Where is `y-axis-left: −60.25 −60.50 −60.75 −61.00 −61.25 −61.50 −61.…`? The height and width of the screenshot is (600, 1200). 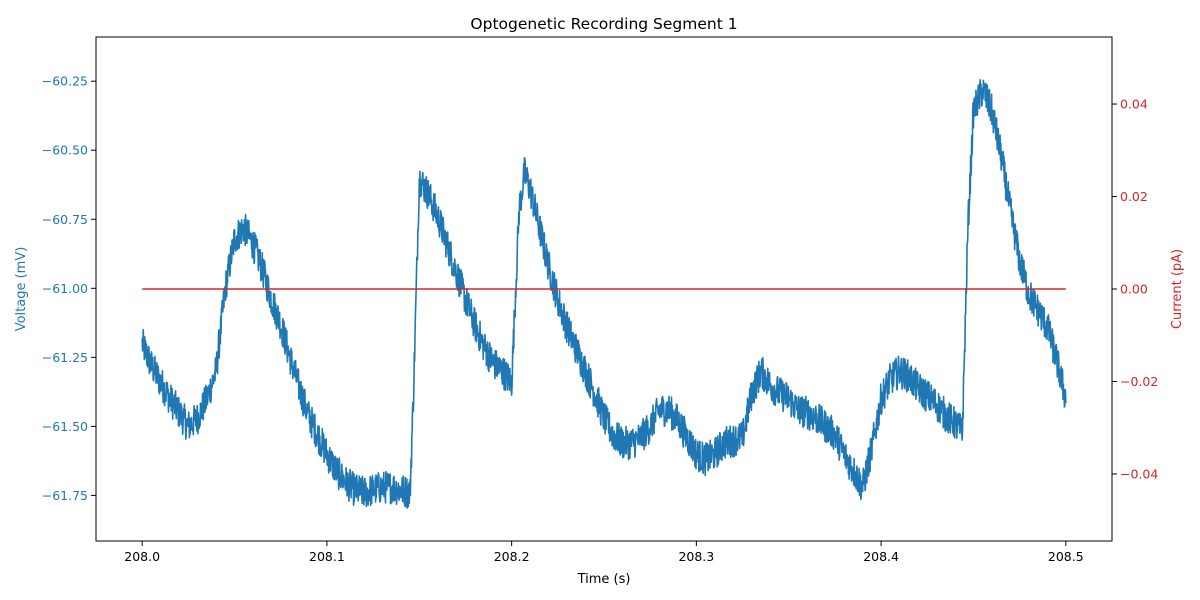
y-axis-left: −60.25 −60.50 −60.75 −61.00 −61.25 −61.50 −61.… is located at coordinates (69, 288).